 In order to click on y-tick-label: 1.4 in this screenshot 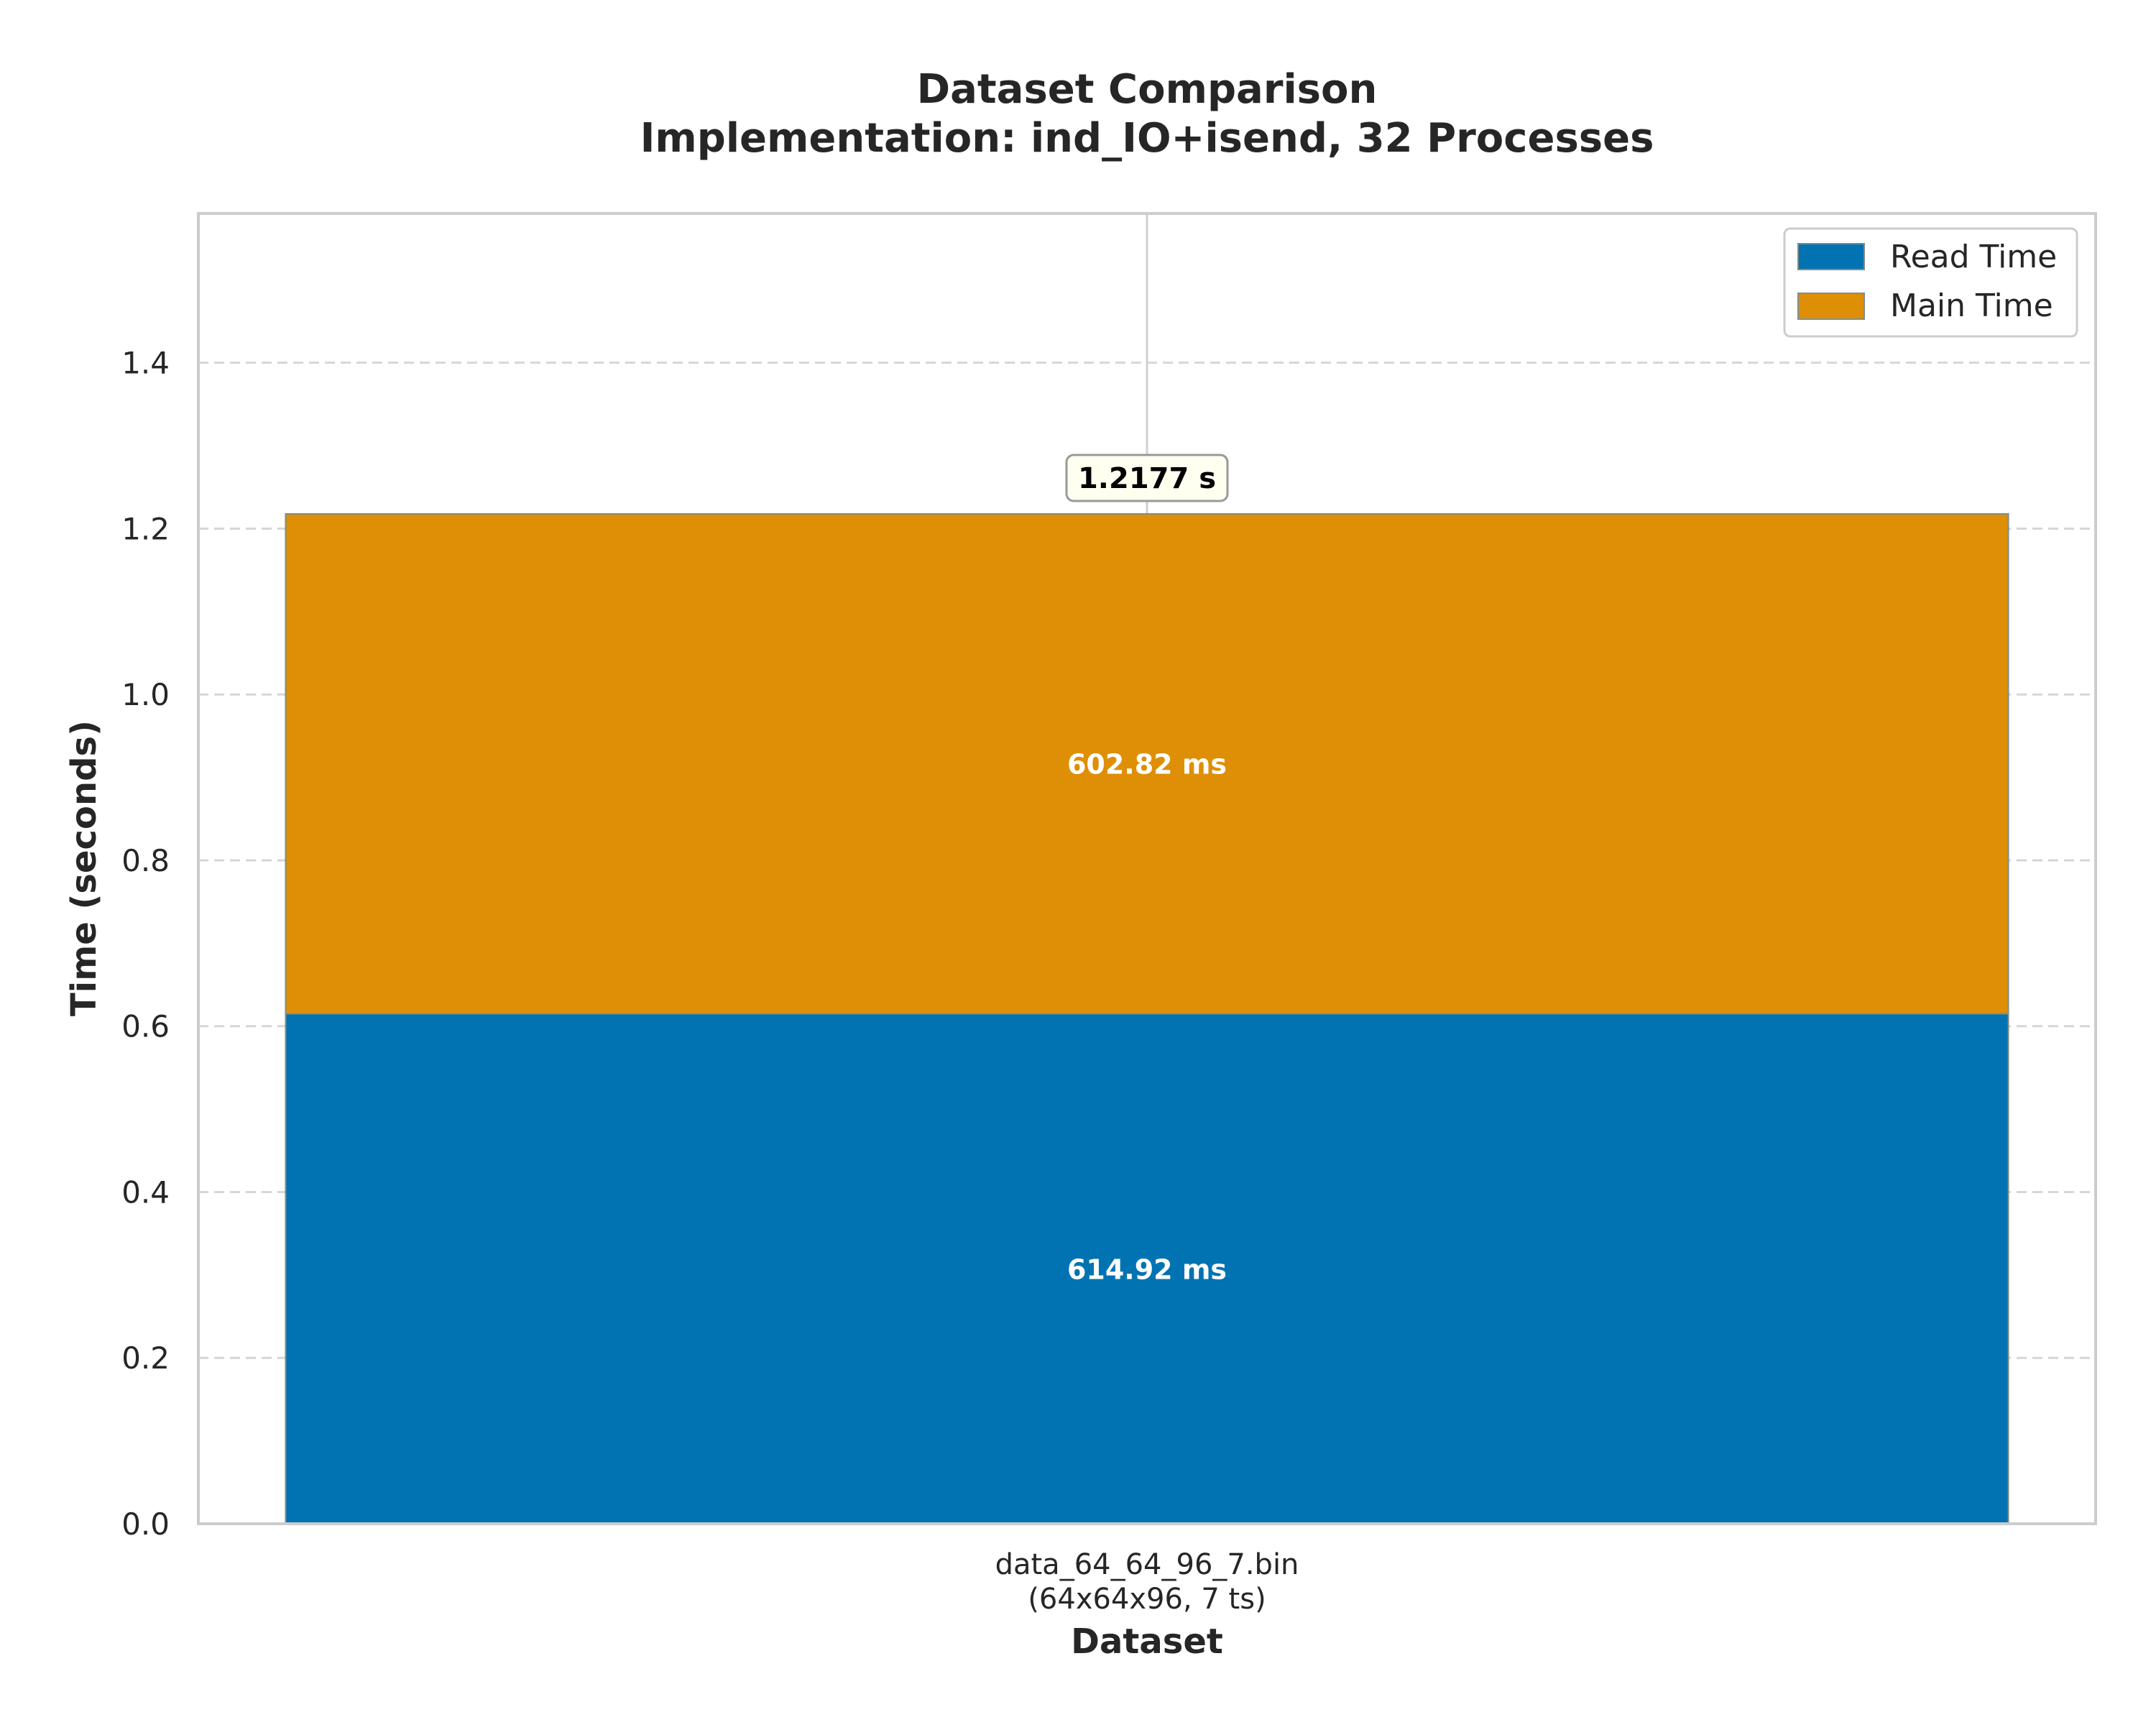, I will do `click(145, 363)`.